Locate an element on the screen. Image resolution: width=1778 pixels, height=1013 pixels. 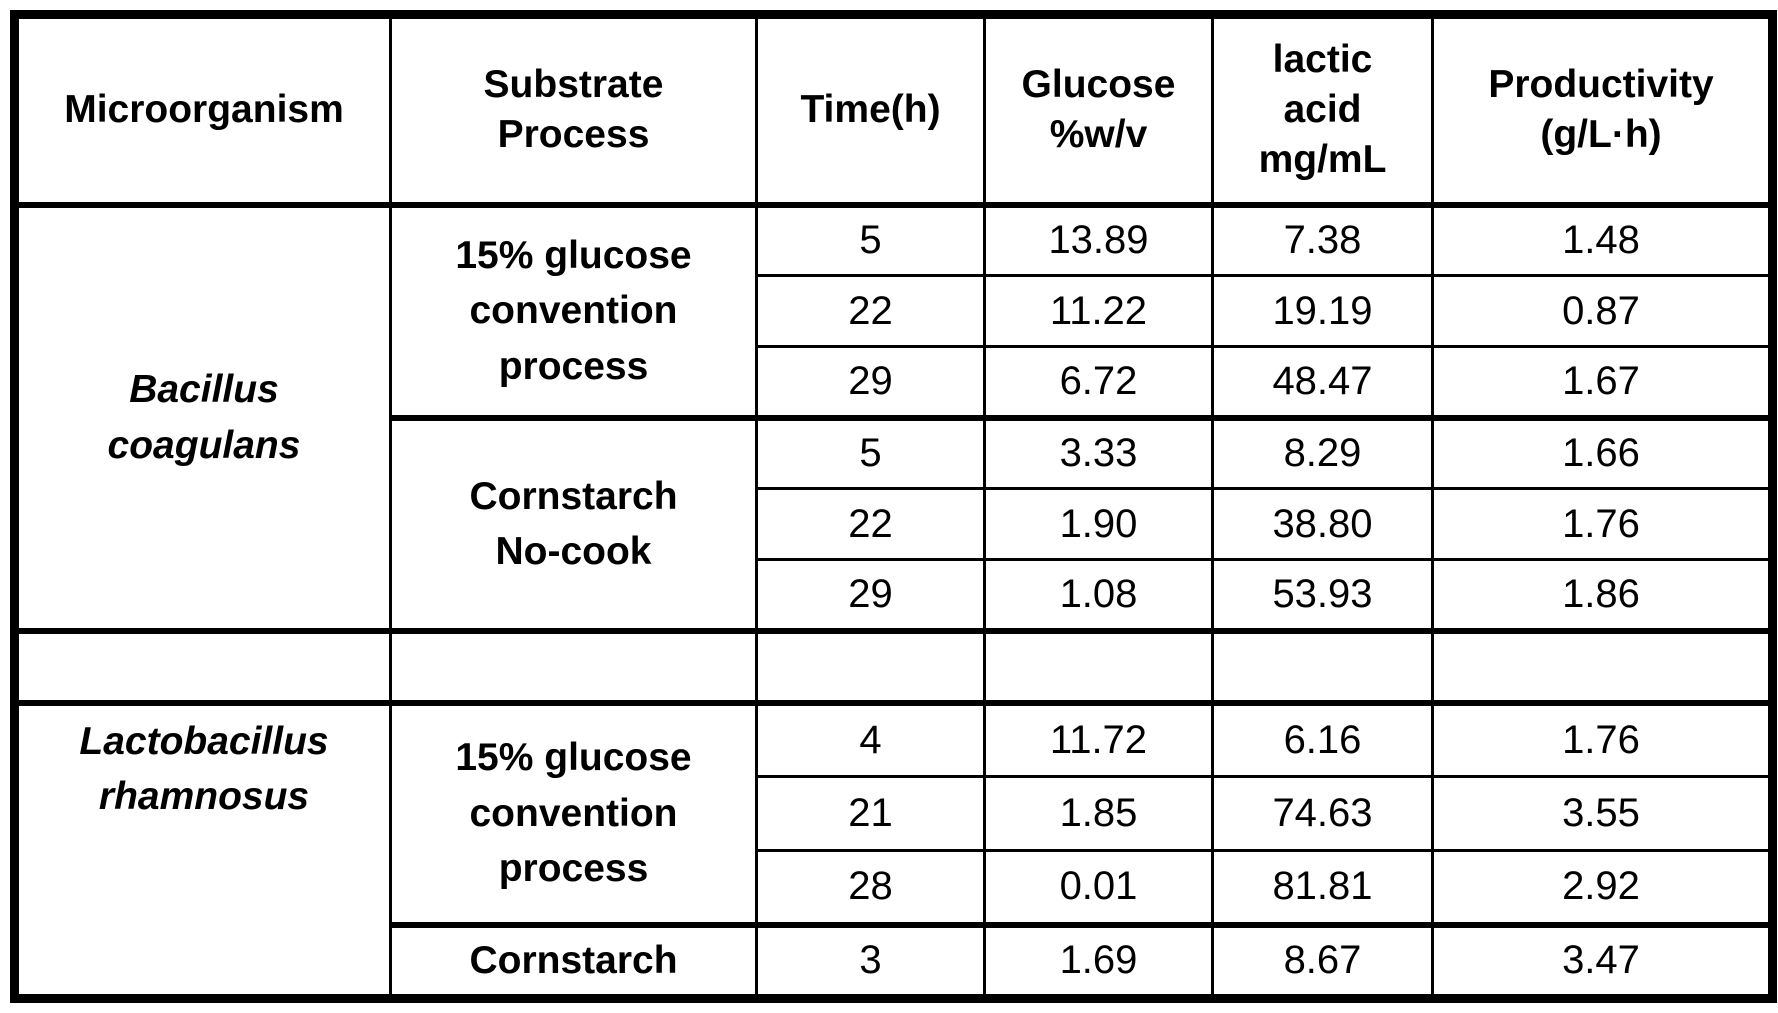
spacer-row is located at coordinates (893, 666).